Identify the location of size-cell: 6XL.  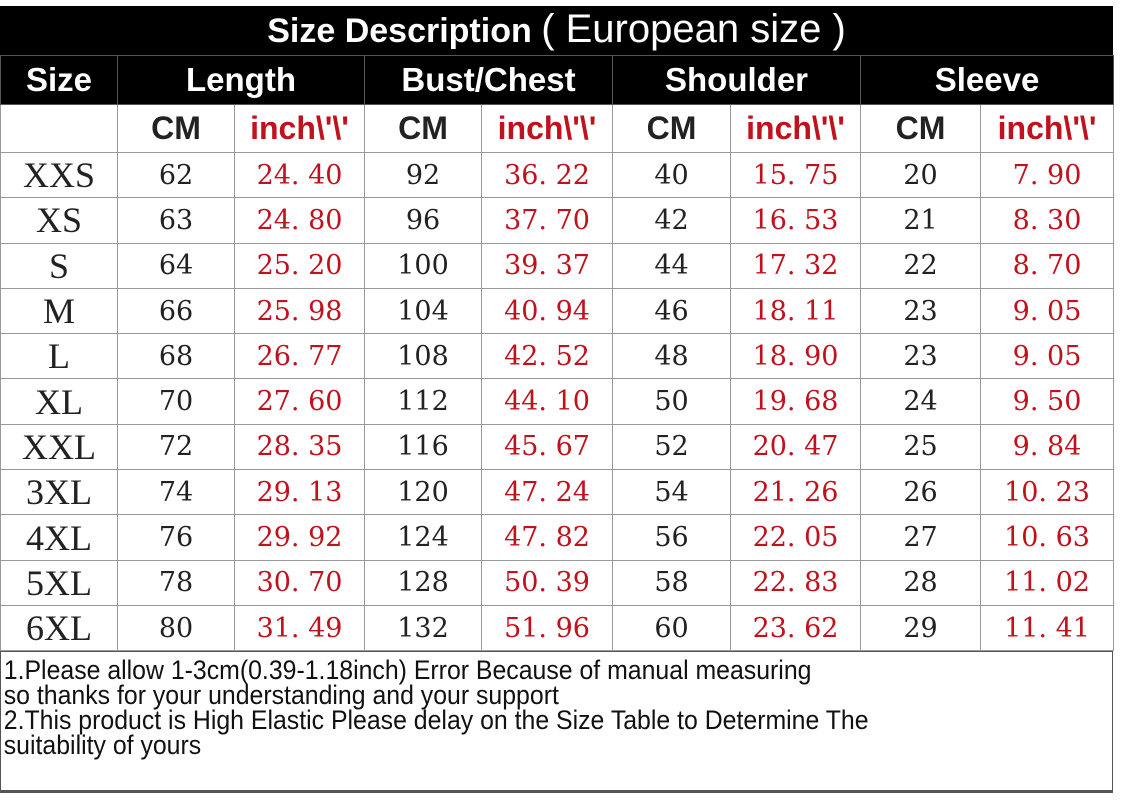
(59, 628).